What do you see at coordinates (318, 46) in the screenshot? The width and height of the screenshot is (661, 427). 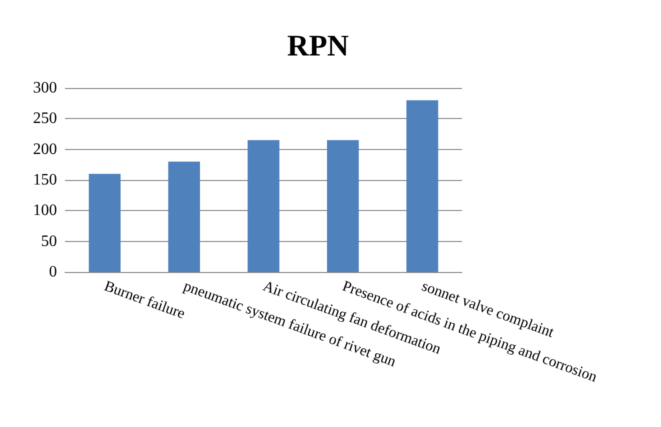 I see `chart-title: RPN` at bounding box center [318, 46].